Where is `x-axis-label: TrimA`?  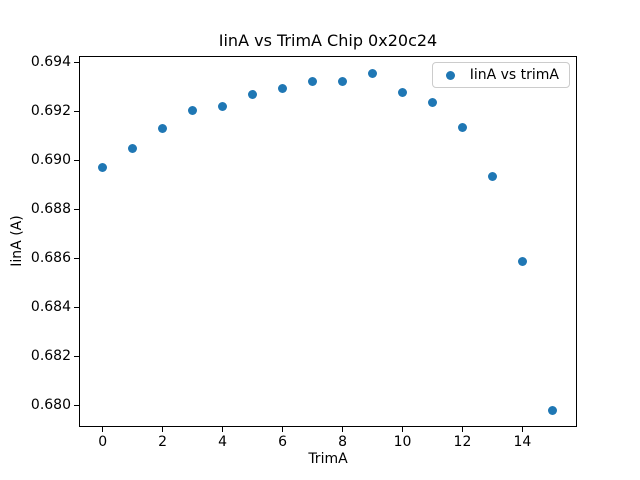
x-axis-label: TrimA is located at coordinates (328, 459).